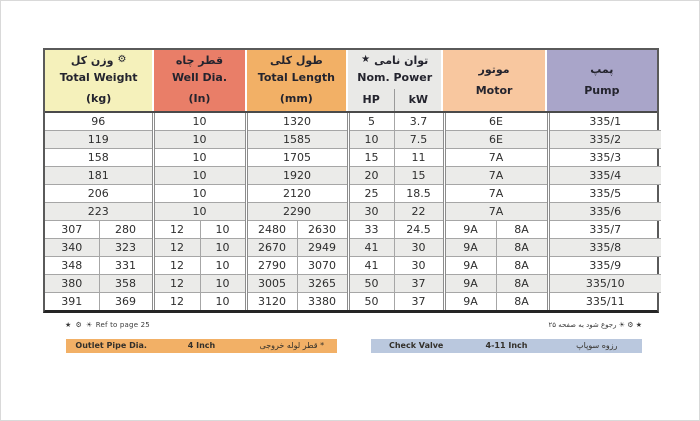  What do you see at coordinates (99, 157) in the screenshot?
I see `table-cell: 158` at bounding box center [99, 157].